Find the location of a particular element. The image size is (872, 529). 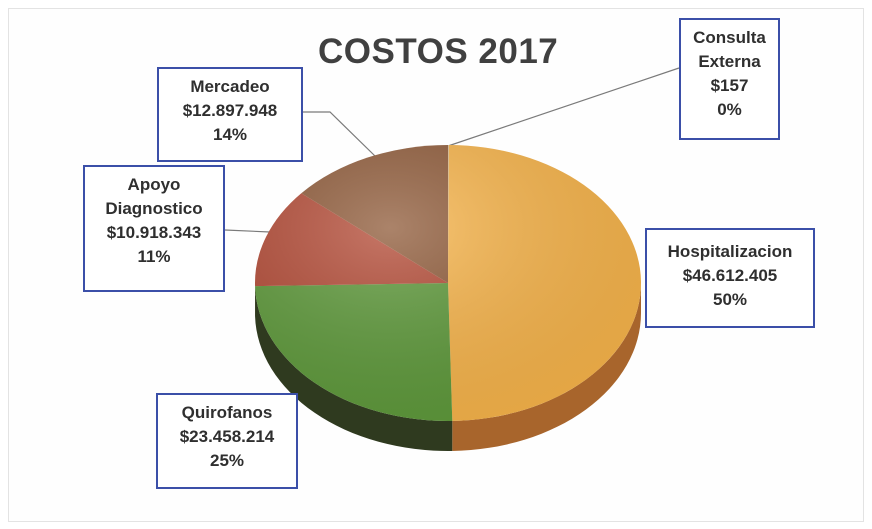

label-mercadeo: Mercadeo $12.897.948 14% is located at coordinates (230, 114).